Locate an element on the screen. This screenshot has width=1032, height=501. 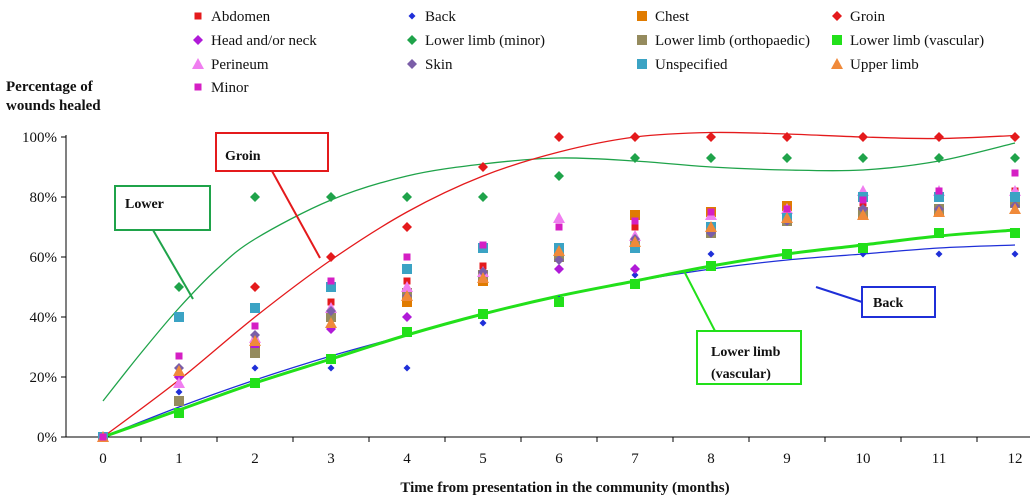
point-abdomen is located at coordinates (635, 227).